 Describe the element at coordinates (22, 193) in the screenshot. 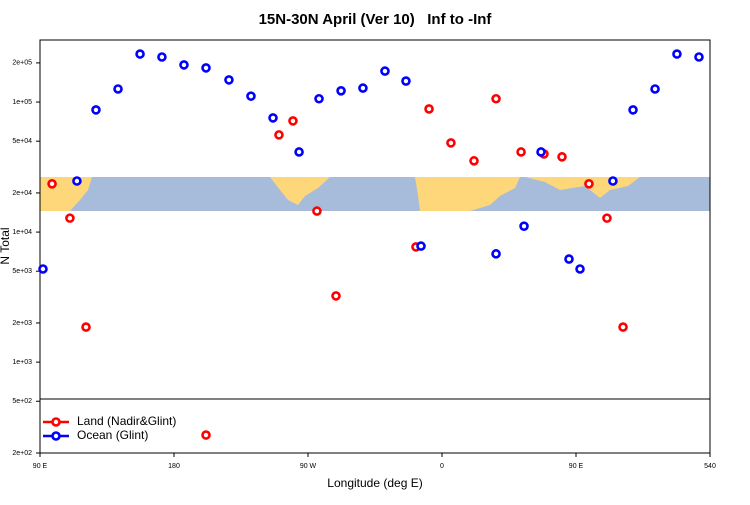

I see `y-tick-label: 2e+04` at that location.